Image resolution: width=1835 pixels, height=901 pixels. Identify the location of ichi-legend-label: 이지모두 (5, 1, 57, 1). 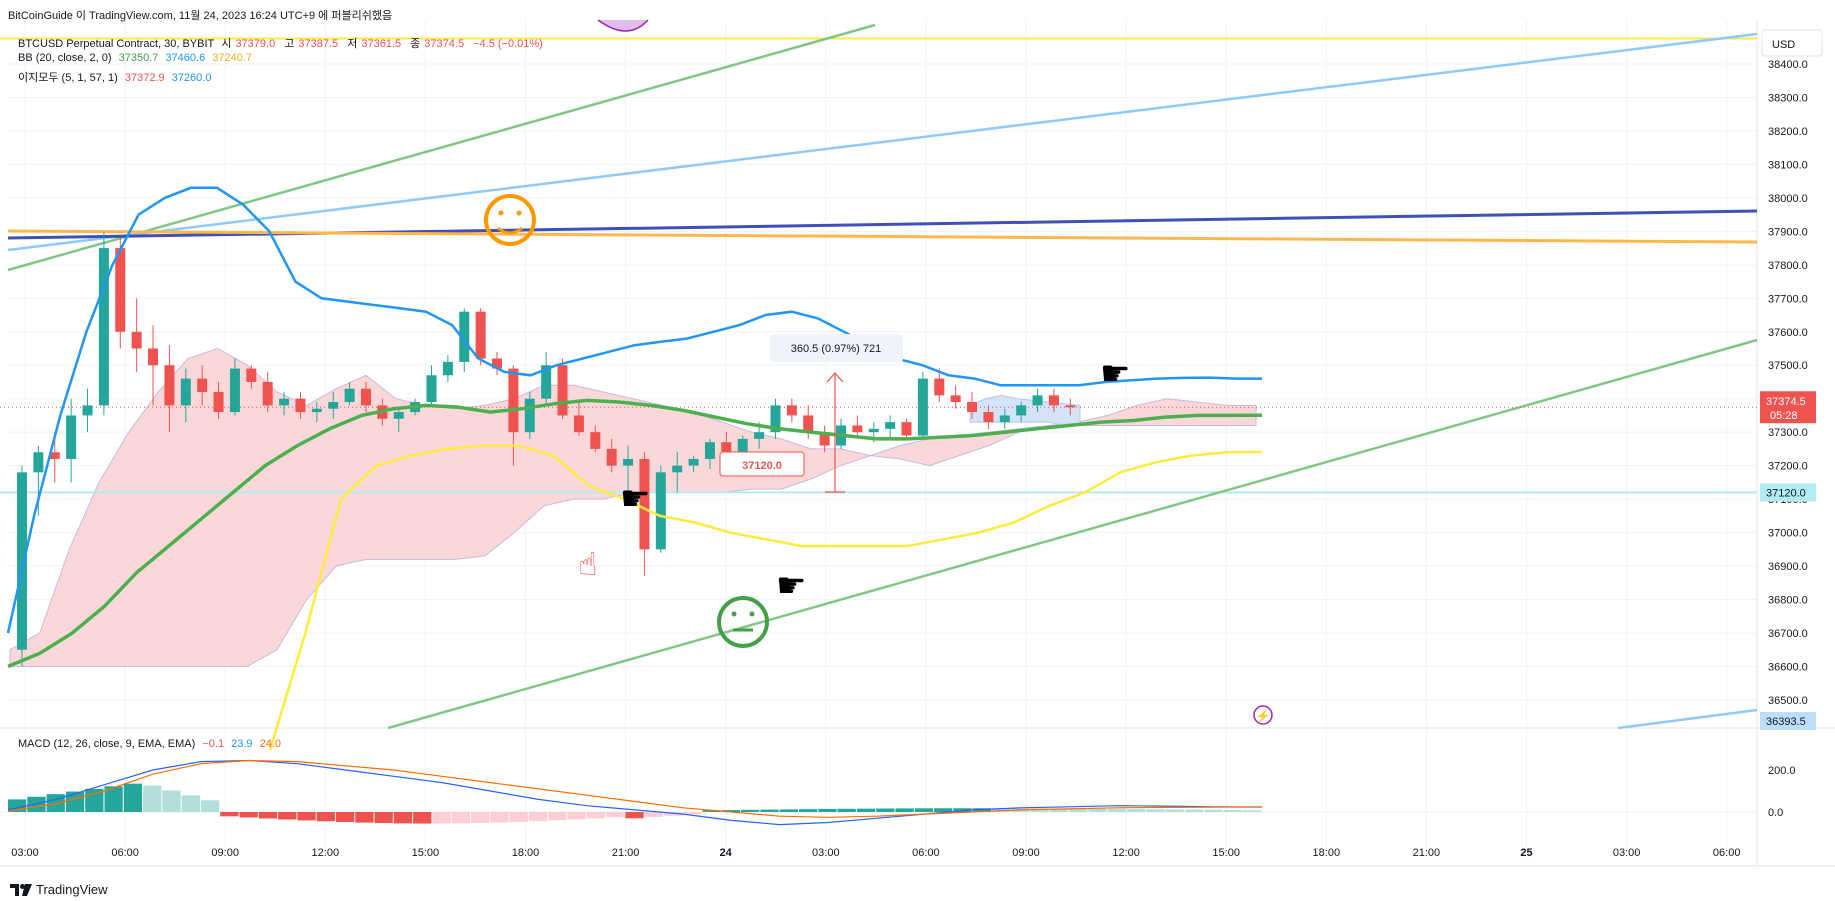
(68, 78).